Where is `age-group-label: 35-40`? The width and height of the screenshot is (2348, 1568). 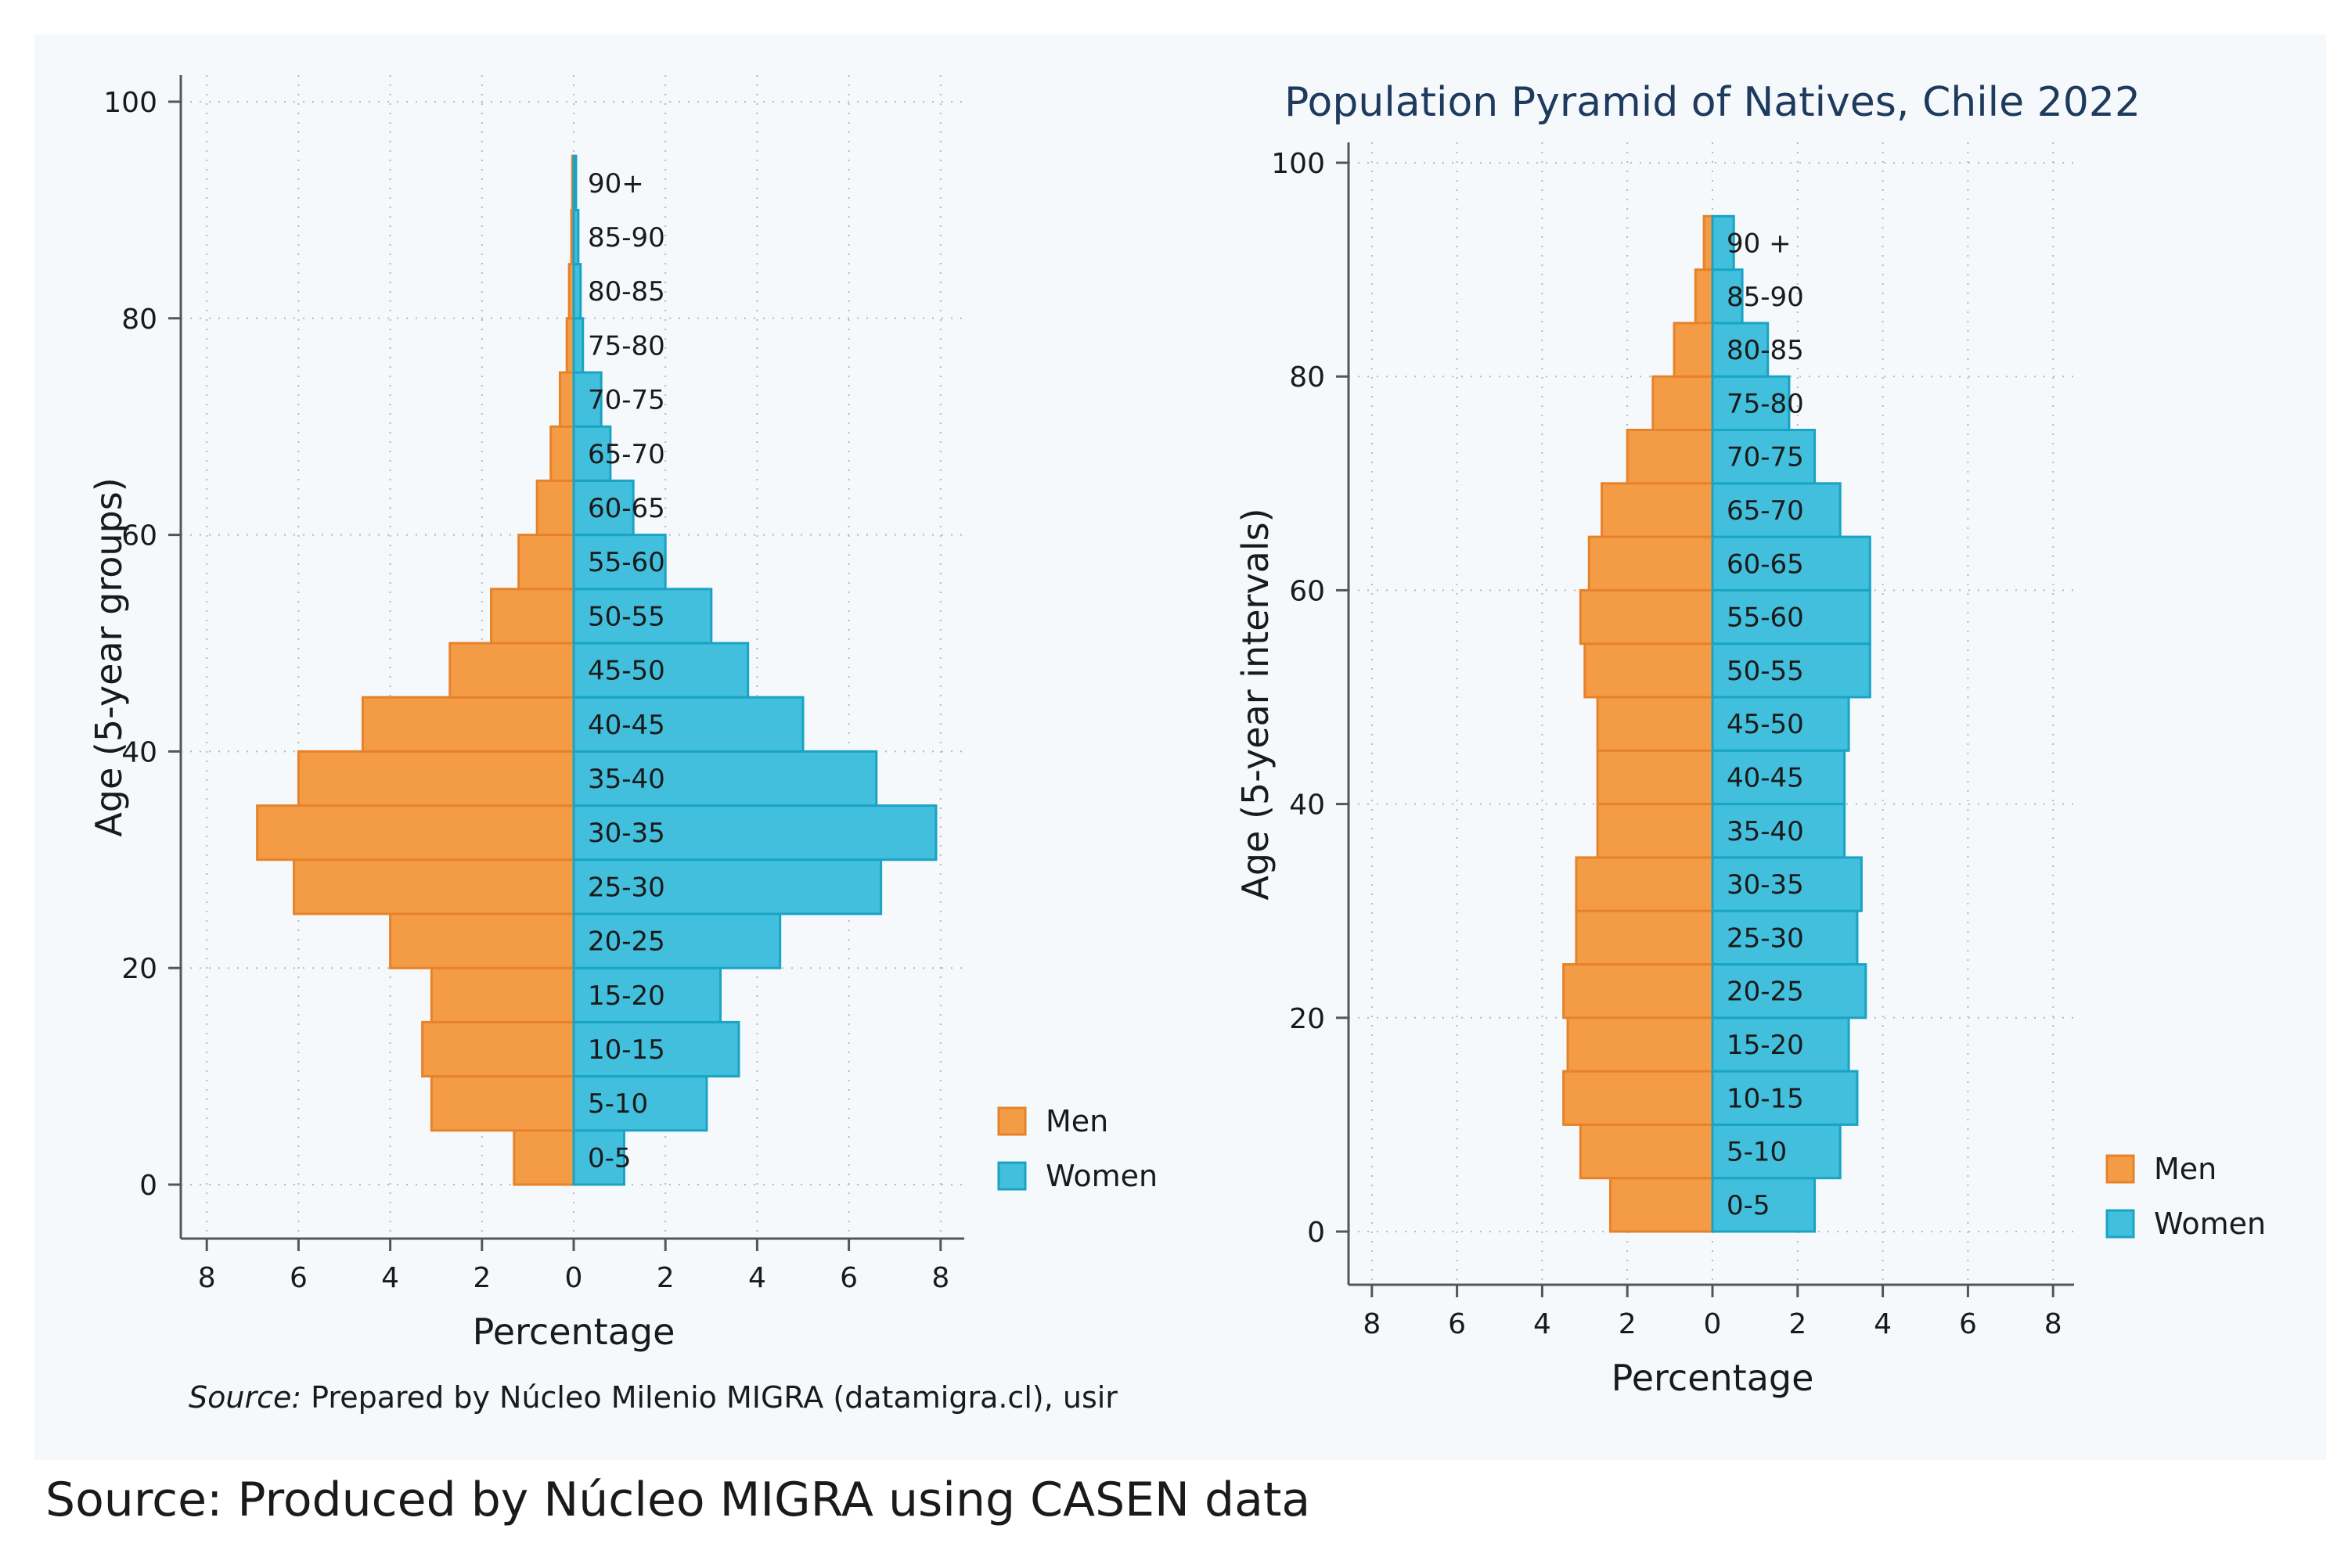
age-group-label: 35-40 is located at coordinates (1765, 831).